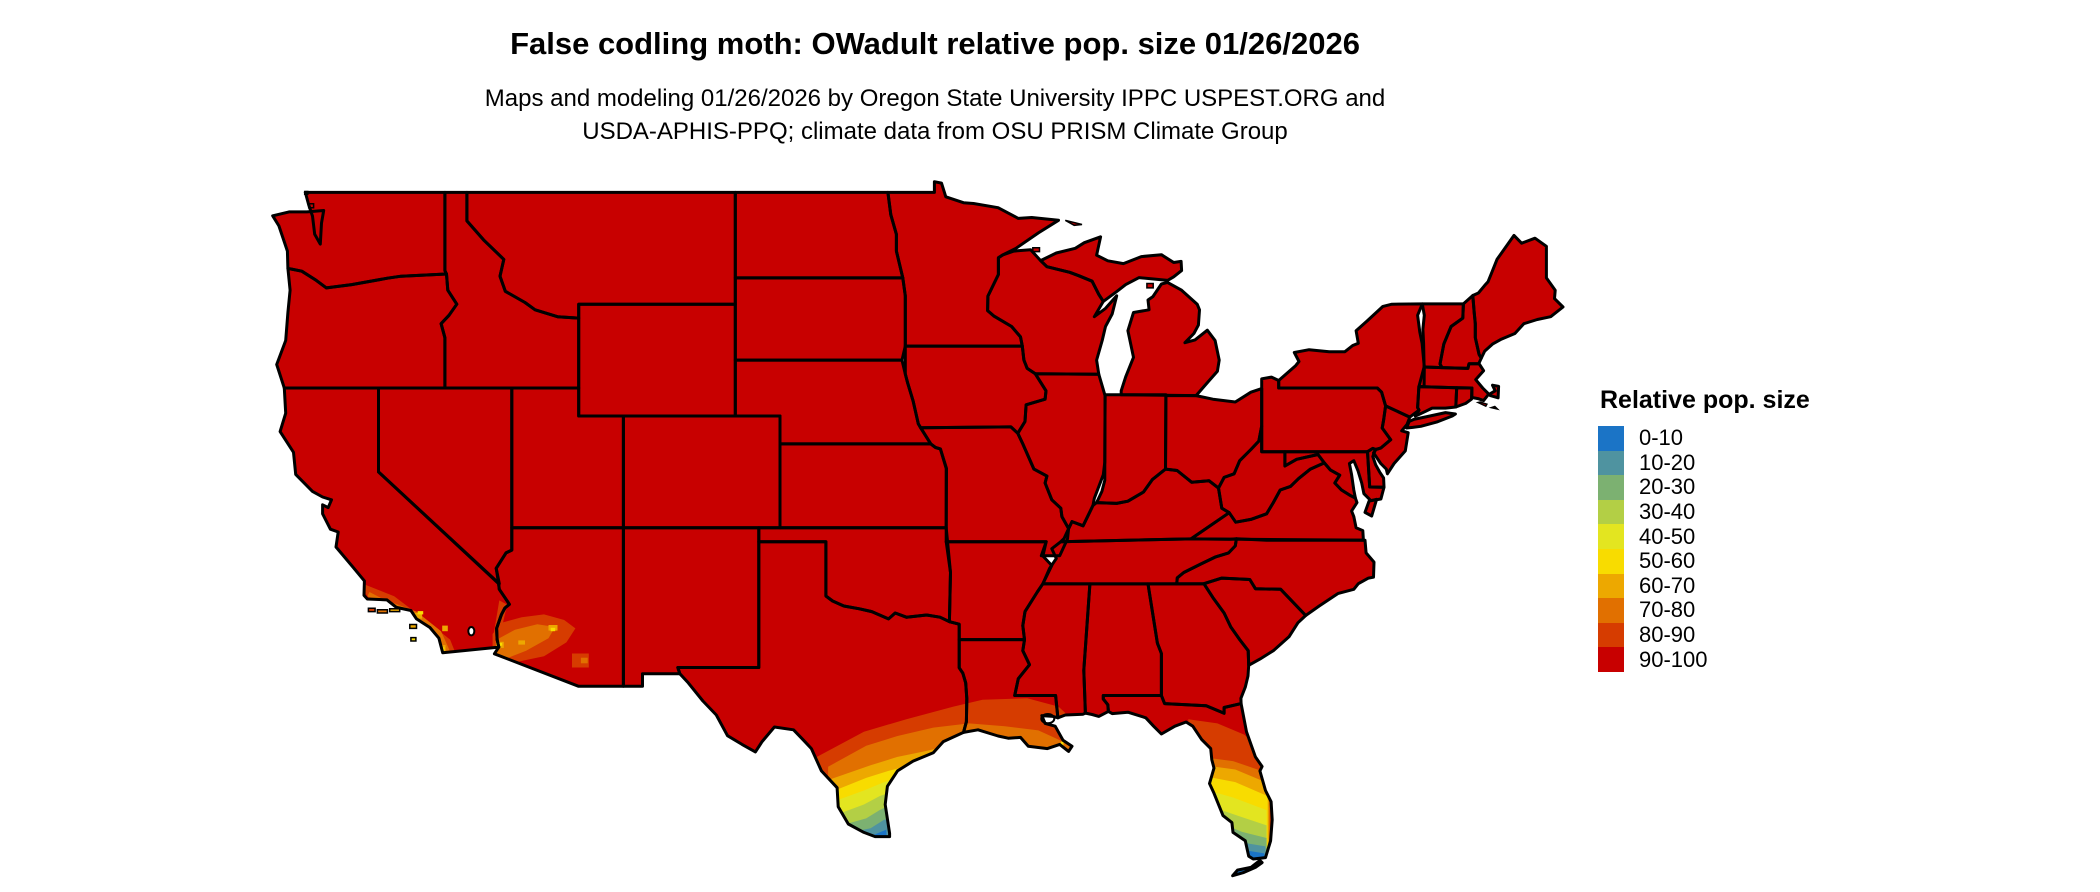 The height and width of the screenshot is (892, 2100). What do you see at coordinates (1667, 462) in the screenshot?
I see `legend-label: 10-20` at bounding box center [1667, 462].